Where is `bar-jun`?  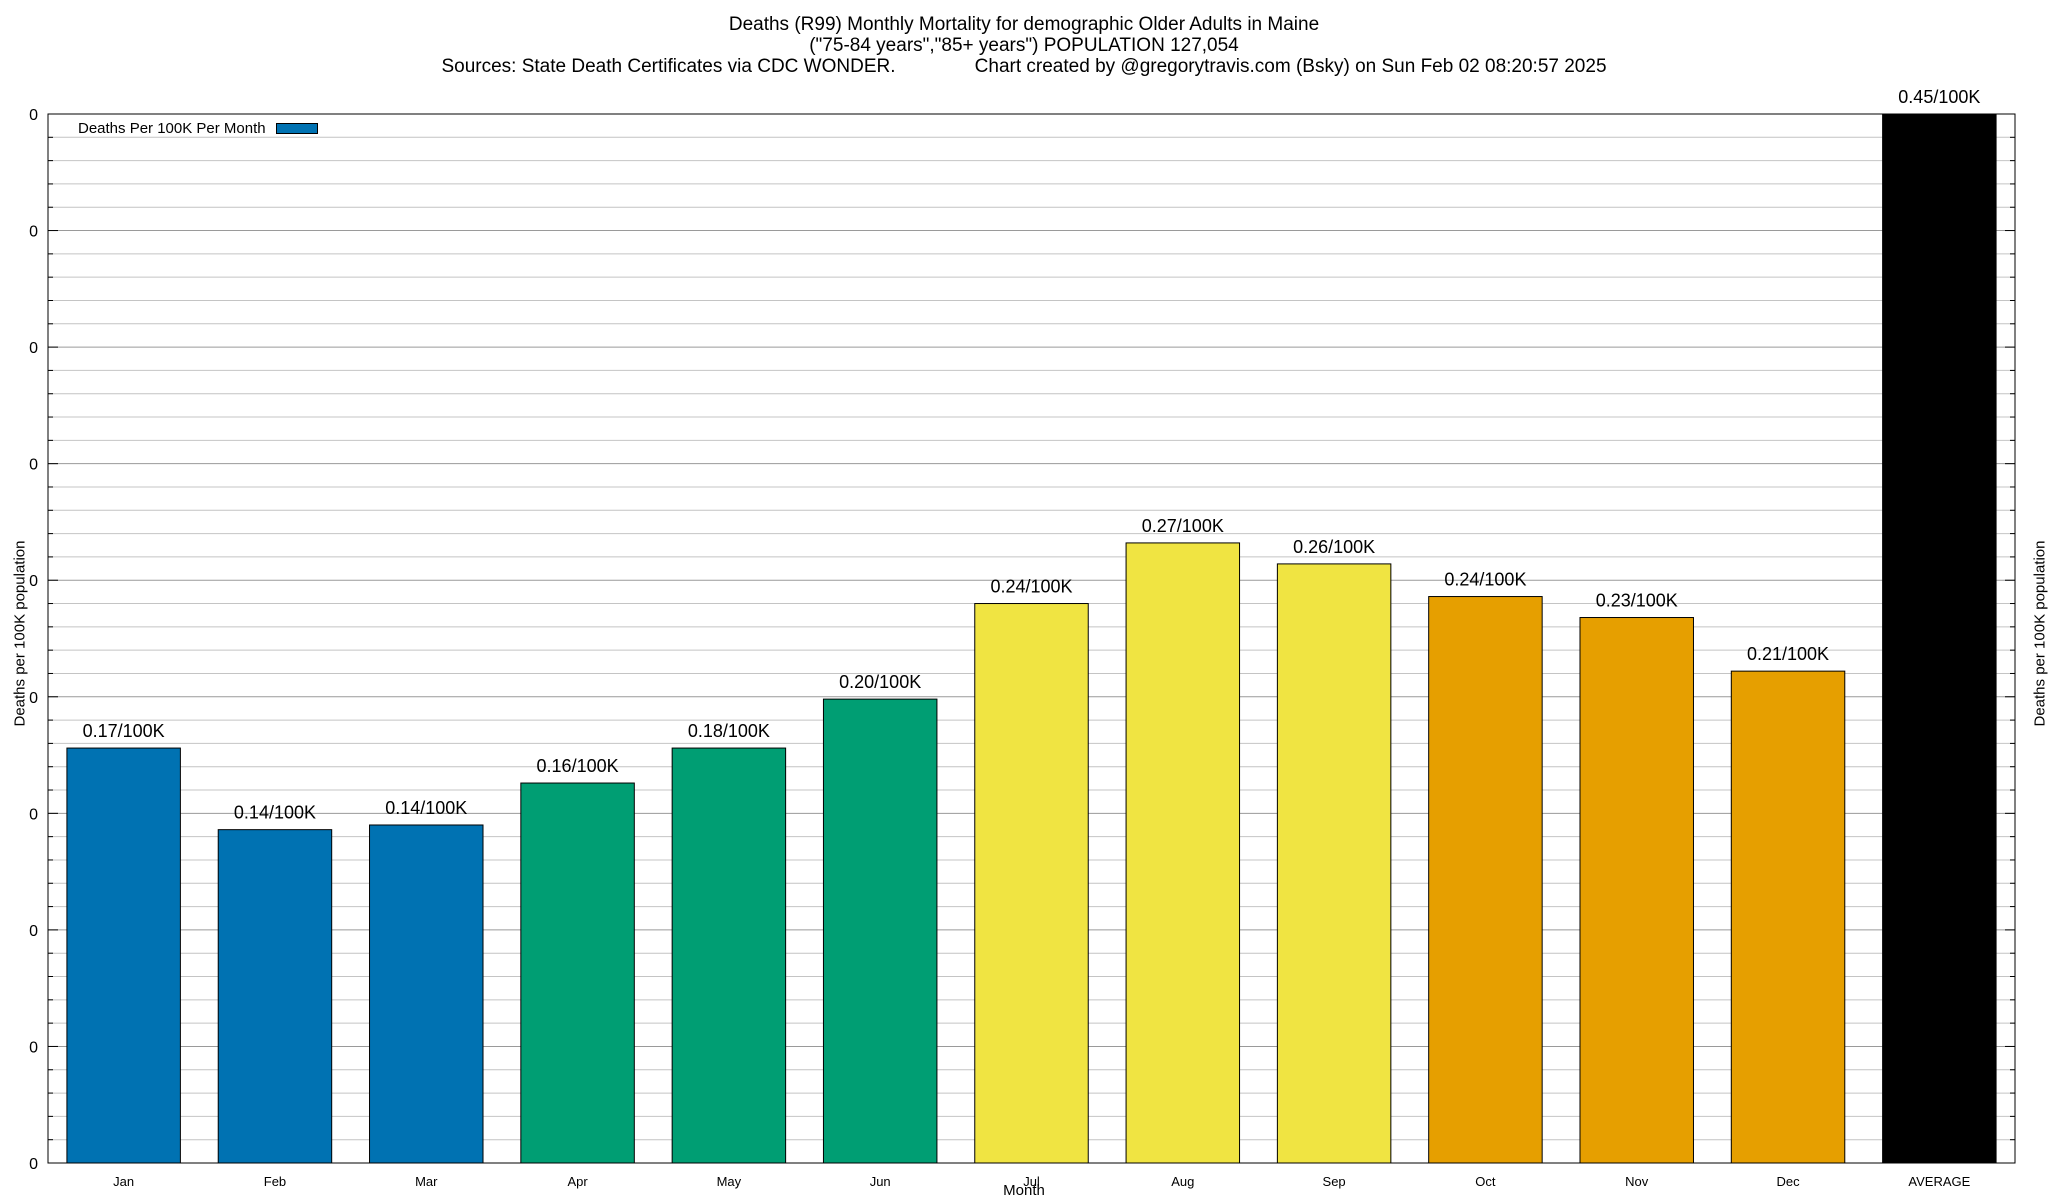
bar-jun is located at coordinates (880, 931).